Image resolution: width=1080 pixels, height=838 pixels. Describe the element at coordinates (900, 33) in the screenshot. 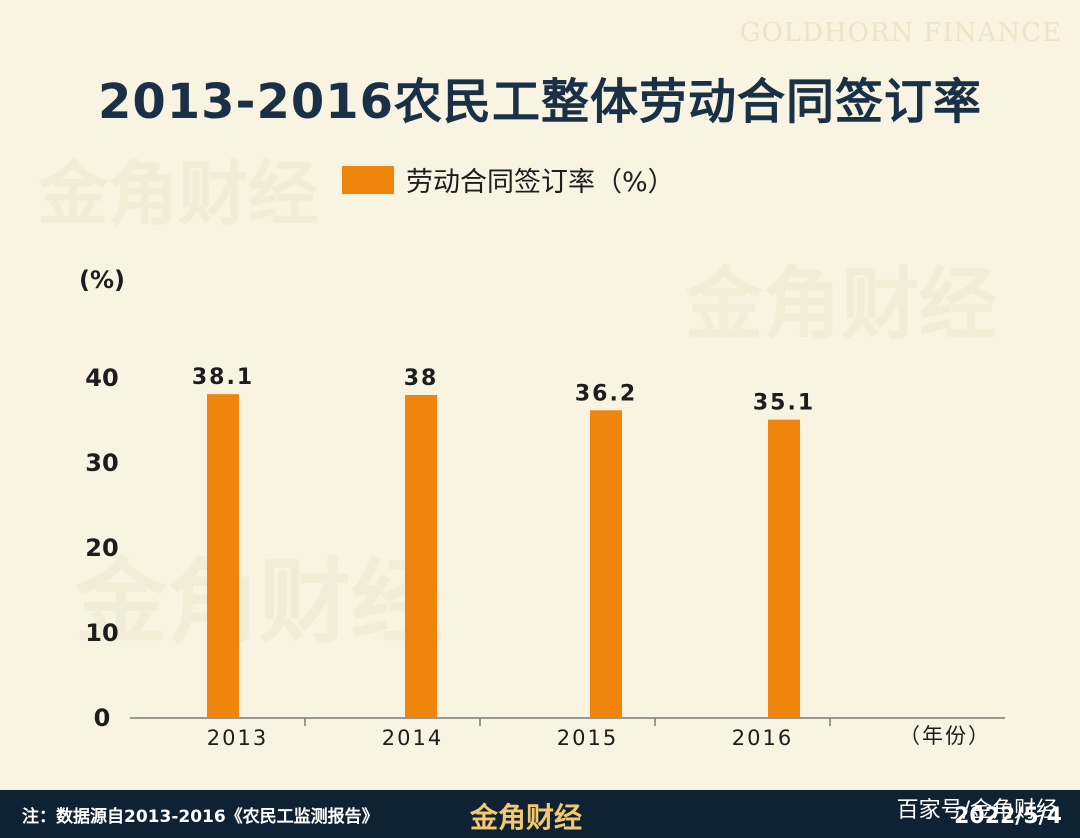

I see `brand-english-watermark: GOLDHORN FINANCE` at that location.